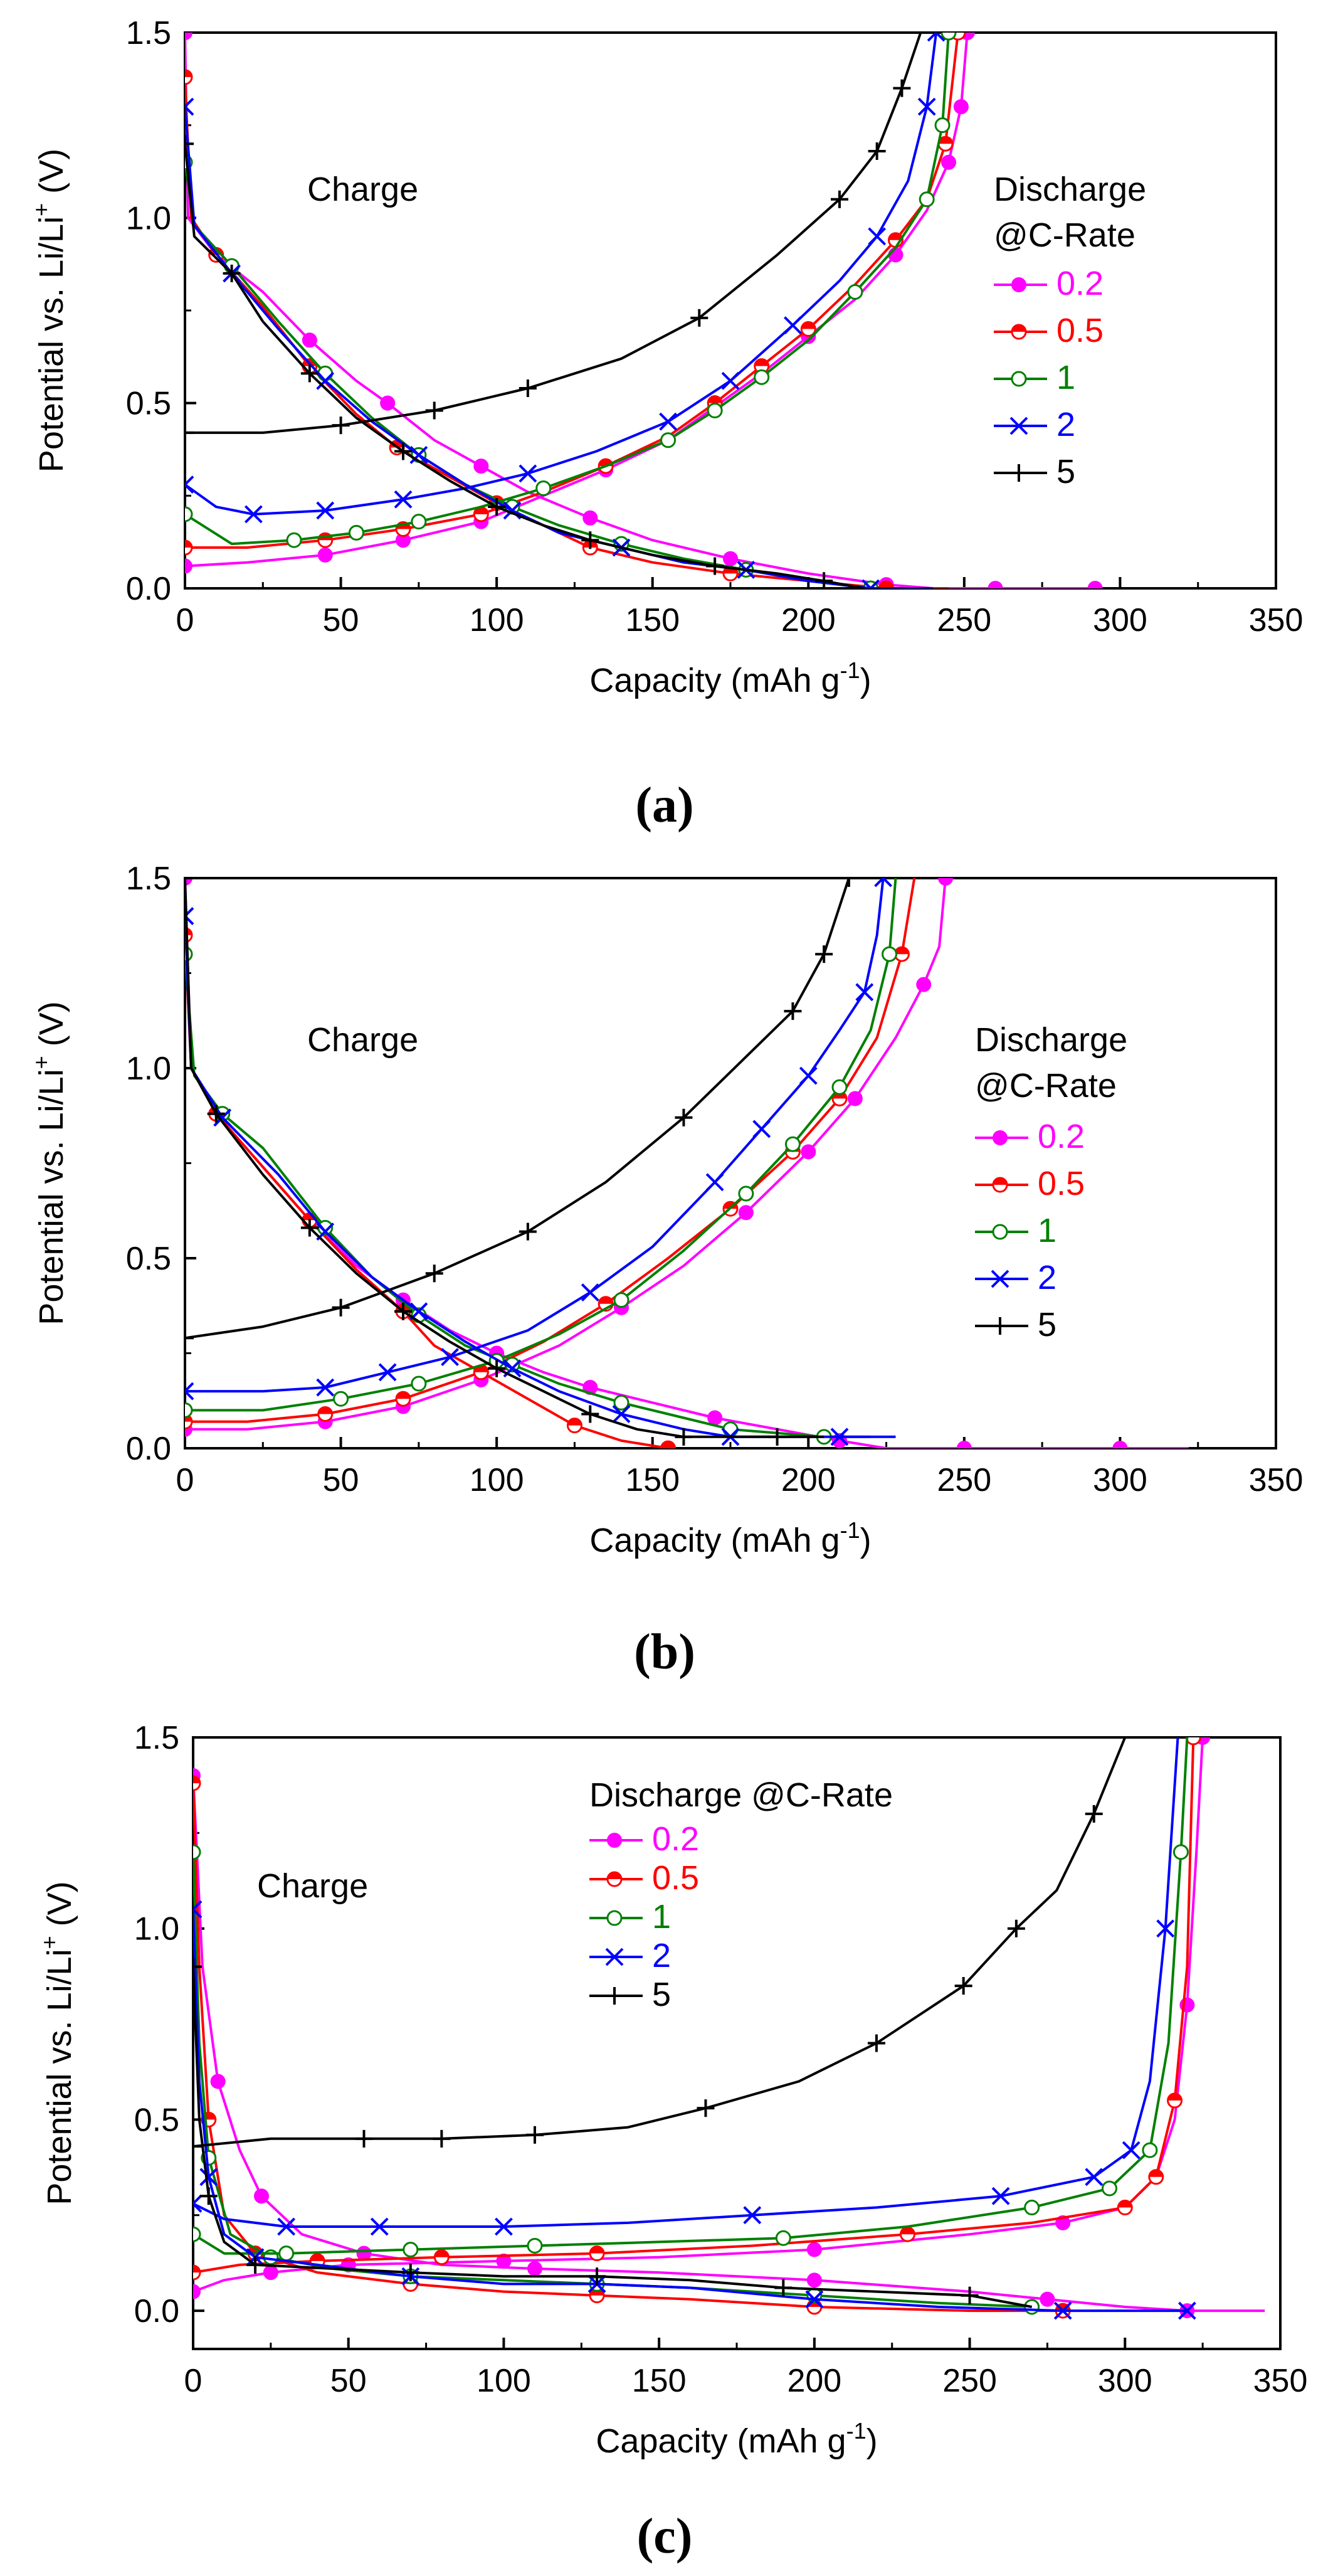 This screenshot has width=1338, height=2576. What do you see at coordinates (676, 1839) in the screenshot?
I see `legend-label: 0.2` at bounding box center [676, 1839].